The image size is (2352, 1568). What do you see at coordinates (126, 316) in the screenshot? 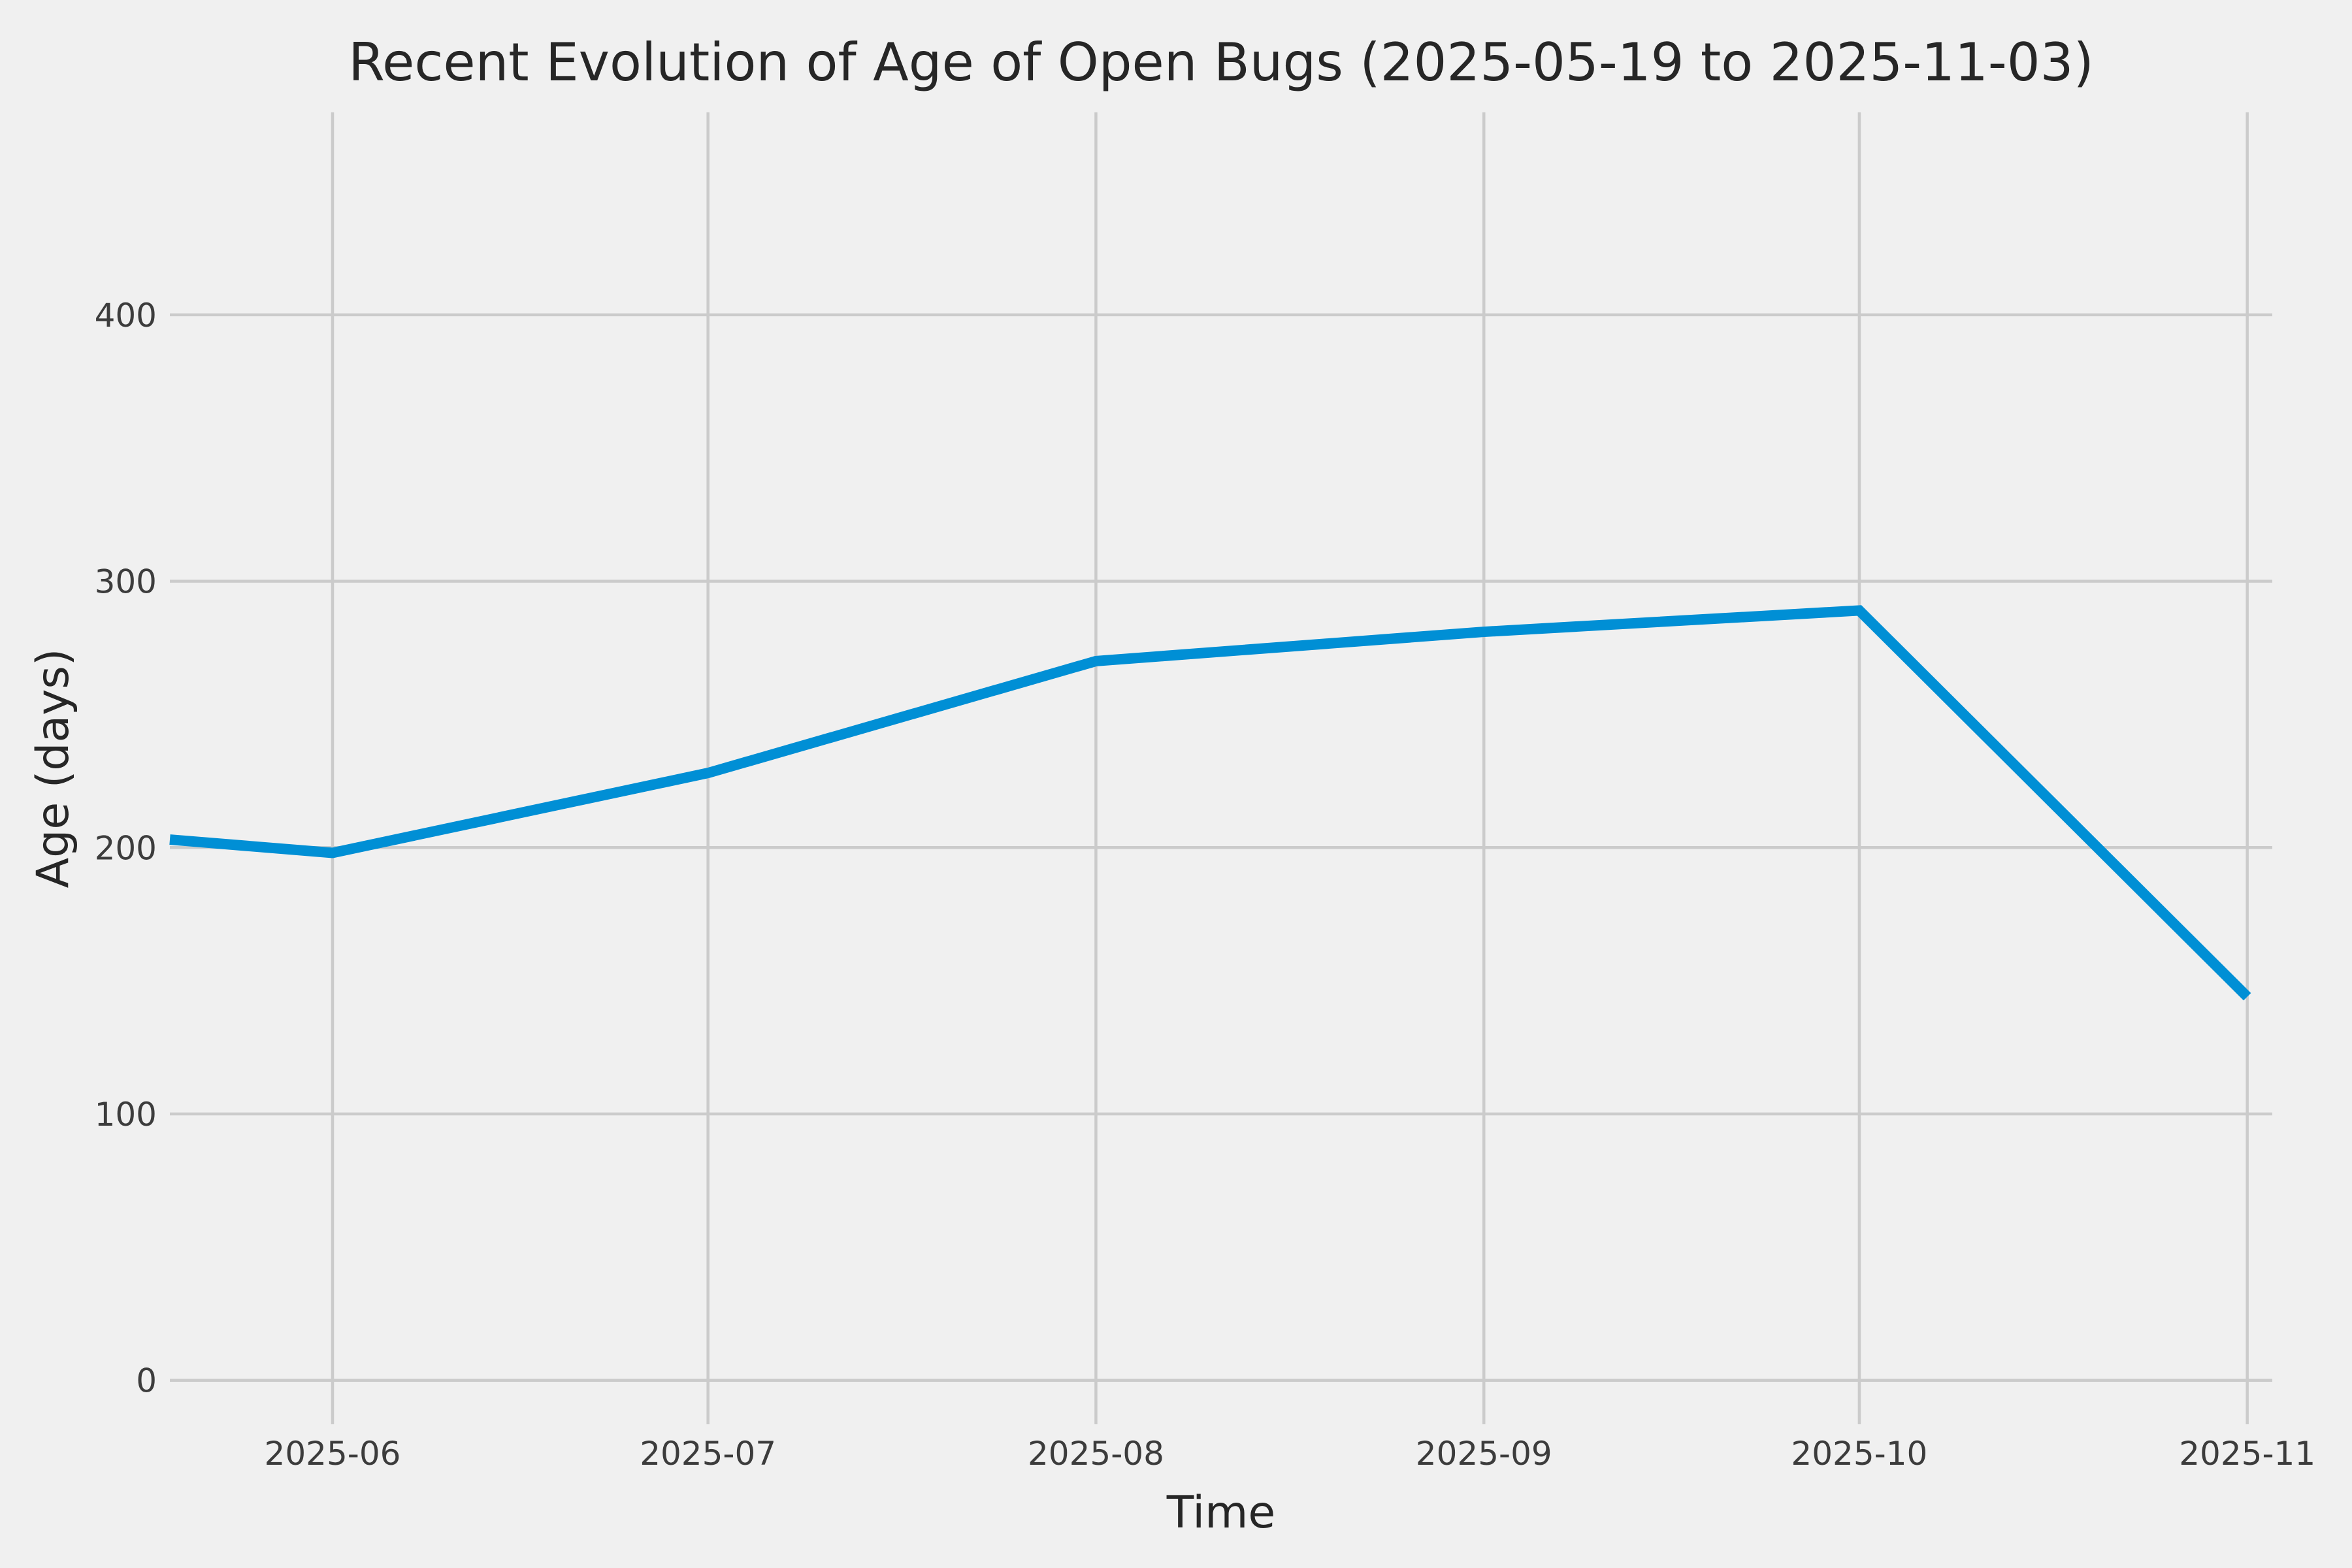
I see `y-tick-label-400: 400` at bounding box center [126, 316].